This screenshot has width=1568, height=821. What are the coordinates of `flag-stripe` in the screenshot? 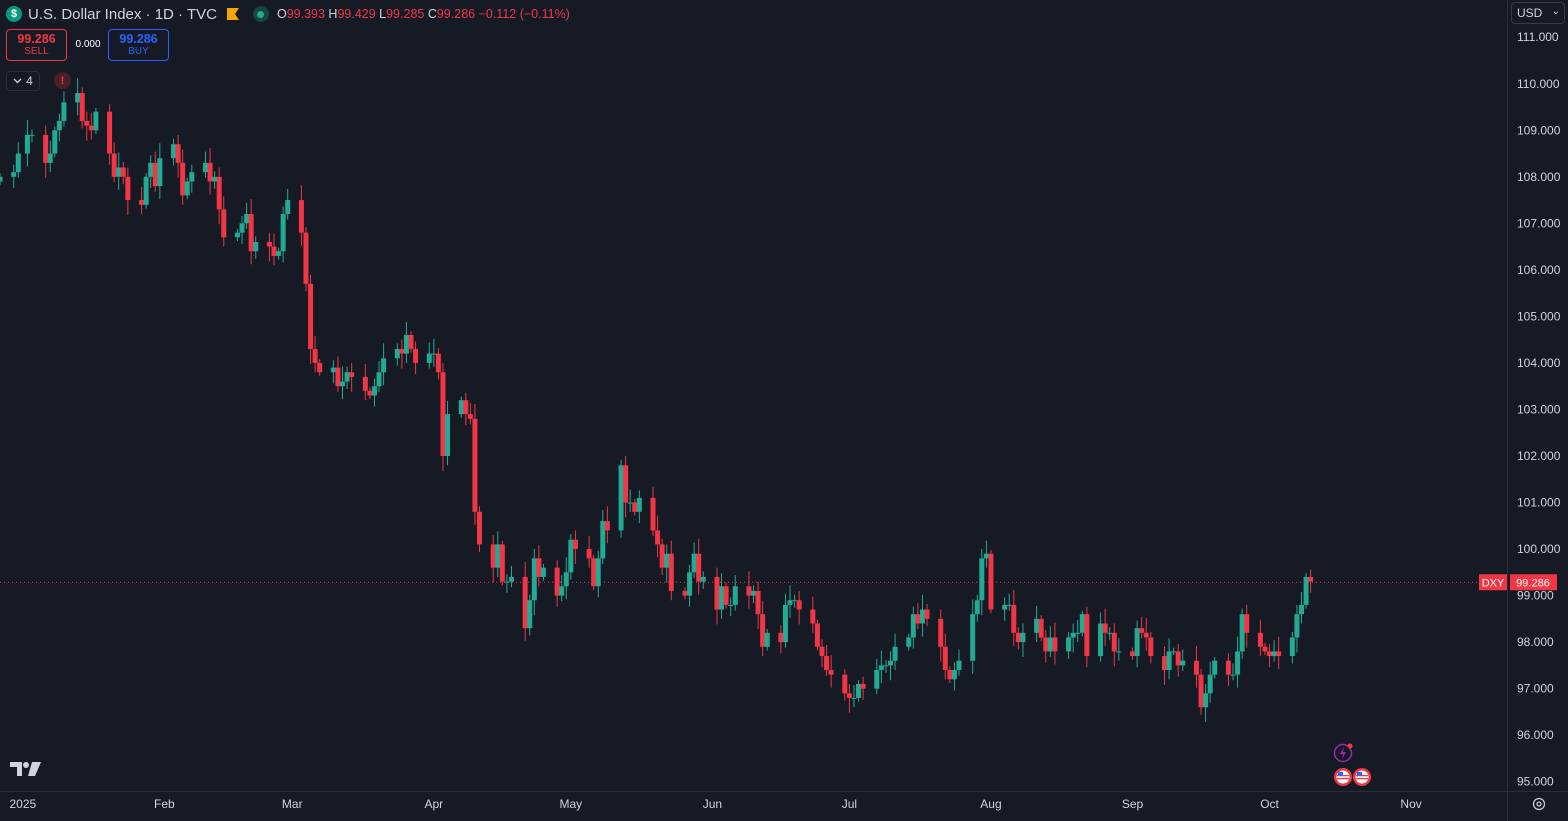 It's located at (1362, 776).